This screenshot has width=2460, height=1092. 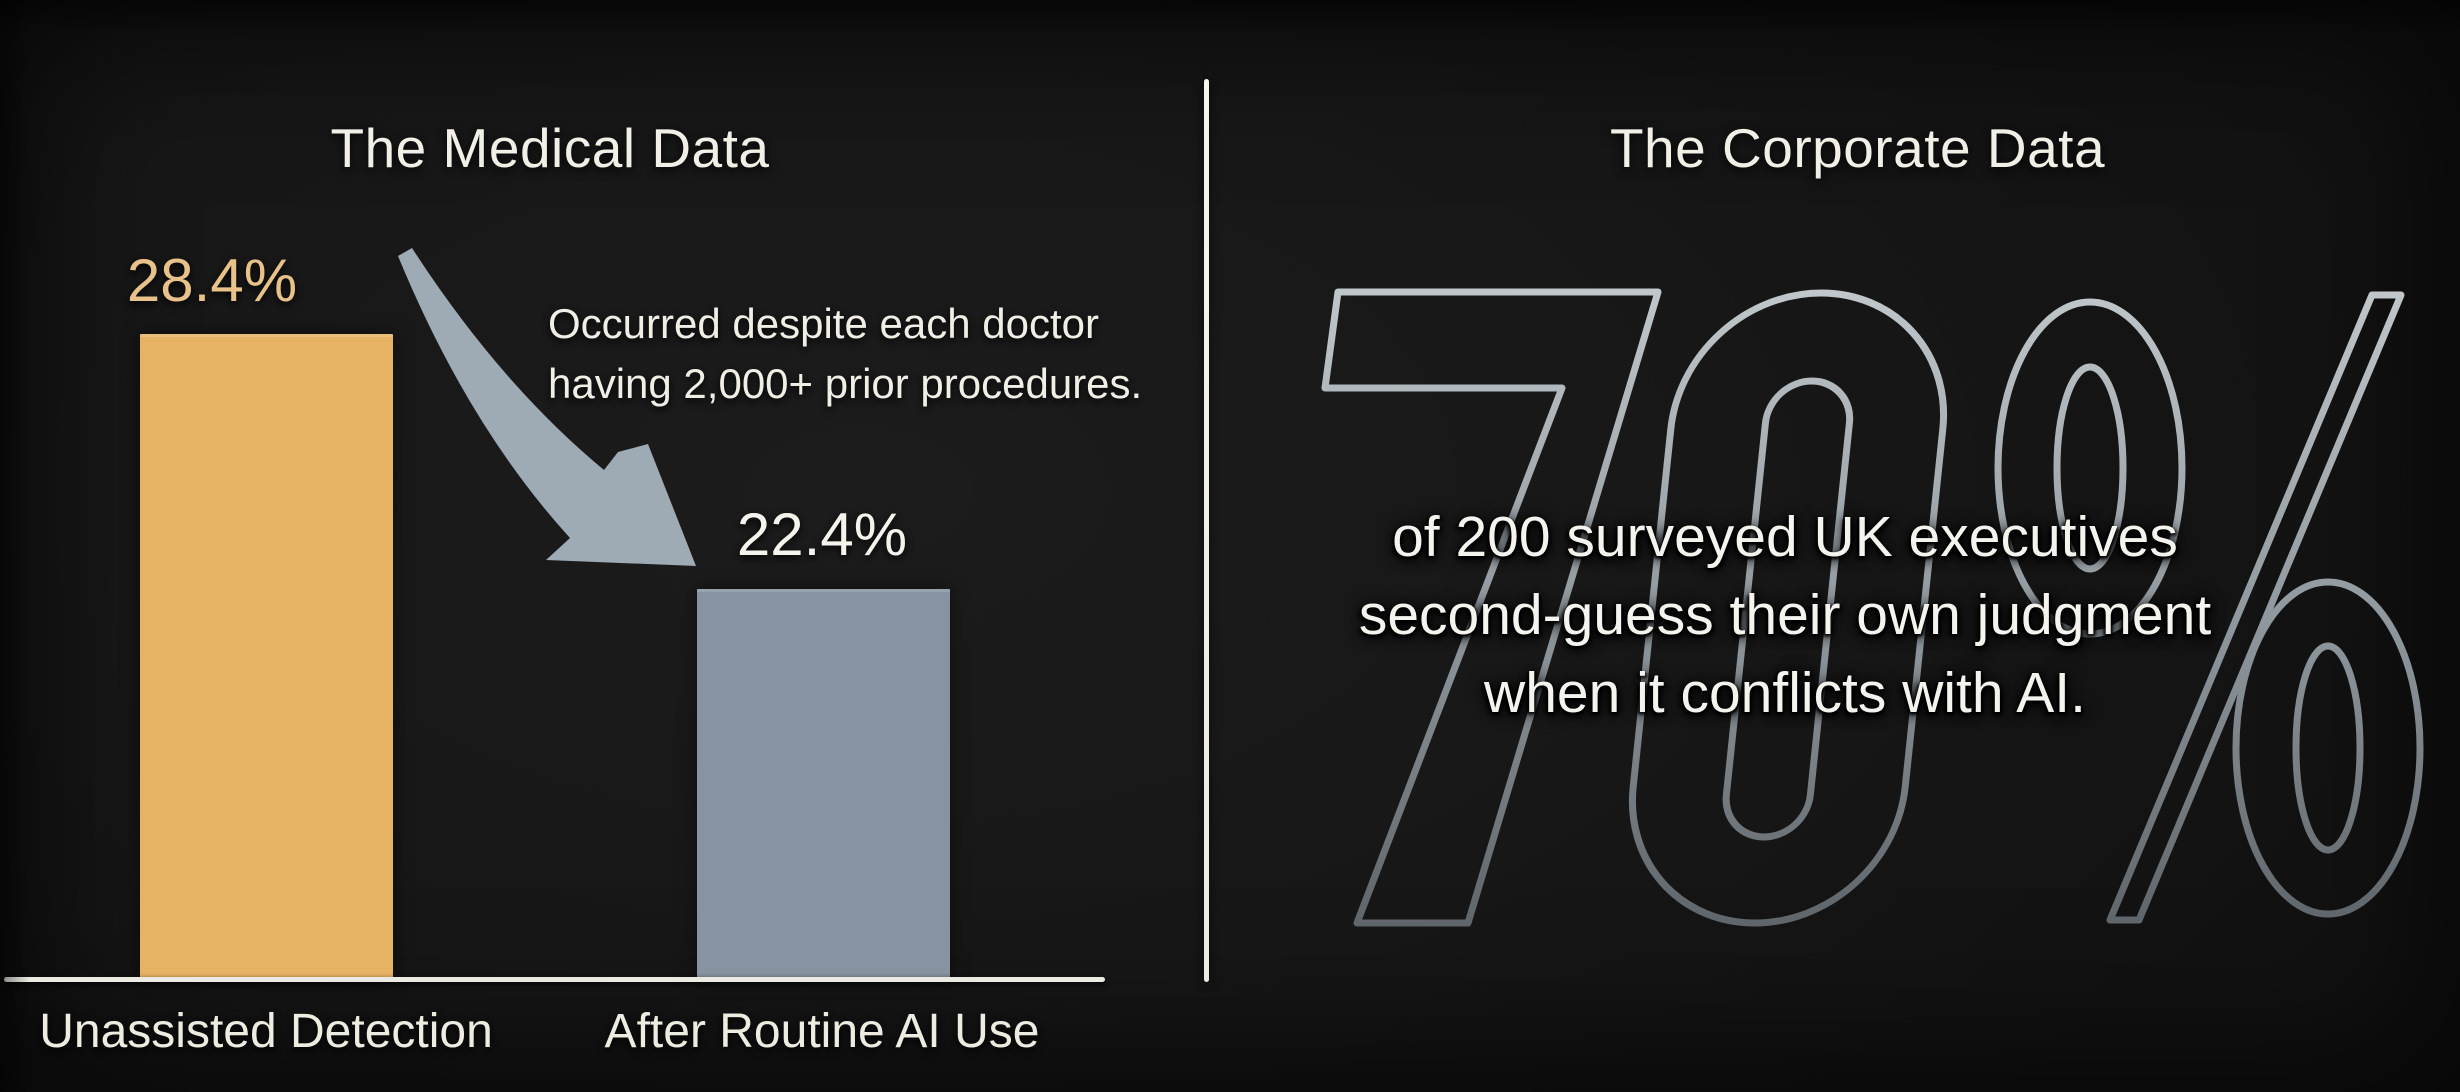 What do you see at coordinates (1785, 537) in the screenshot?
I see `stat-caption-line-1: of 200 surveyed UK executives` at bounding box center [1785, 537].